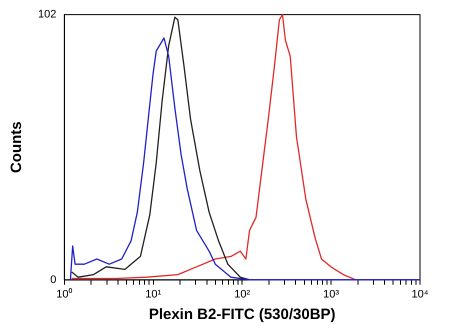 This screenshot has width=450, height=330. Describe the element at coordinates (64, 293) in the screenshot. I see `x-tick-label: 10⁰` at that location.